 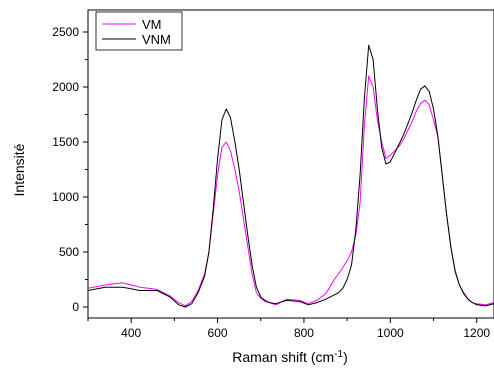 What do you see at coordinates (65, 197) in the screenshot?
I see `y-tick-label: 1000` at bounding box center [65, 197].